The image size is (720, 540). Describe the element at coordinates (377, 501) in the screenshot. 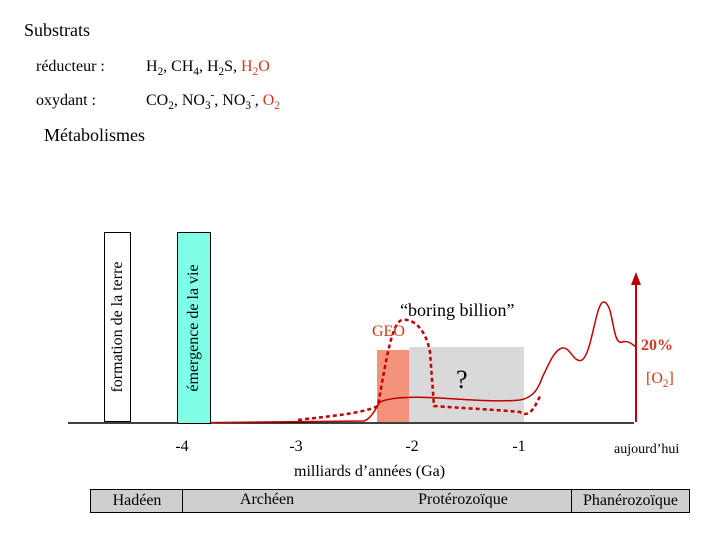

I see `eon-bar` at that location.